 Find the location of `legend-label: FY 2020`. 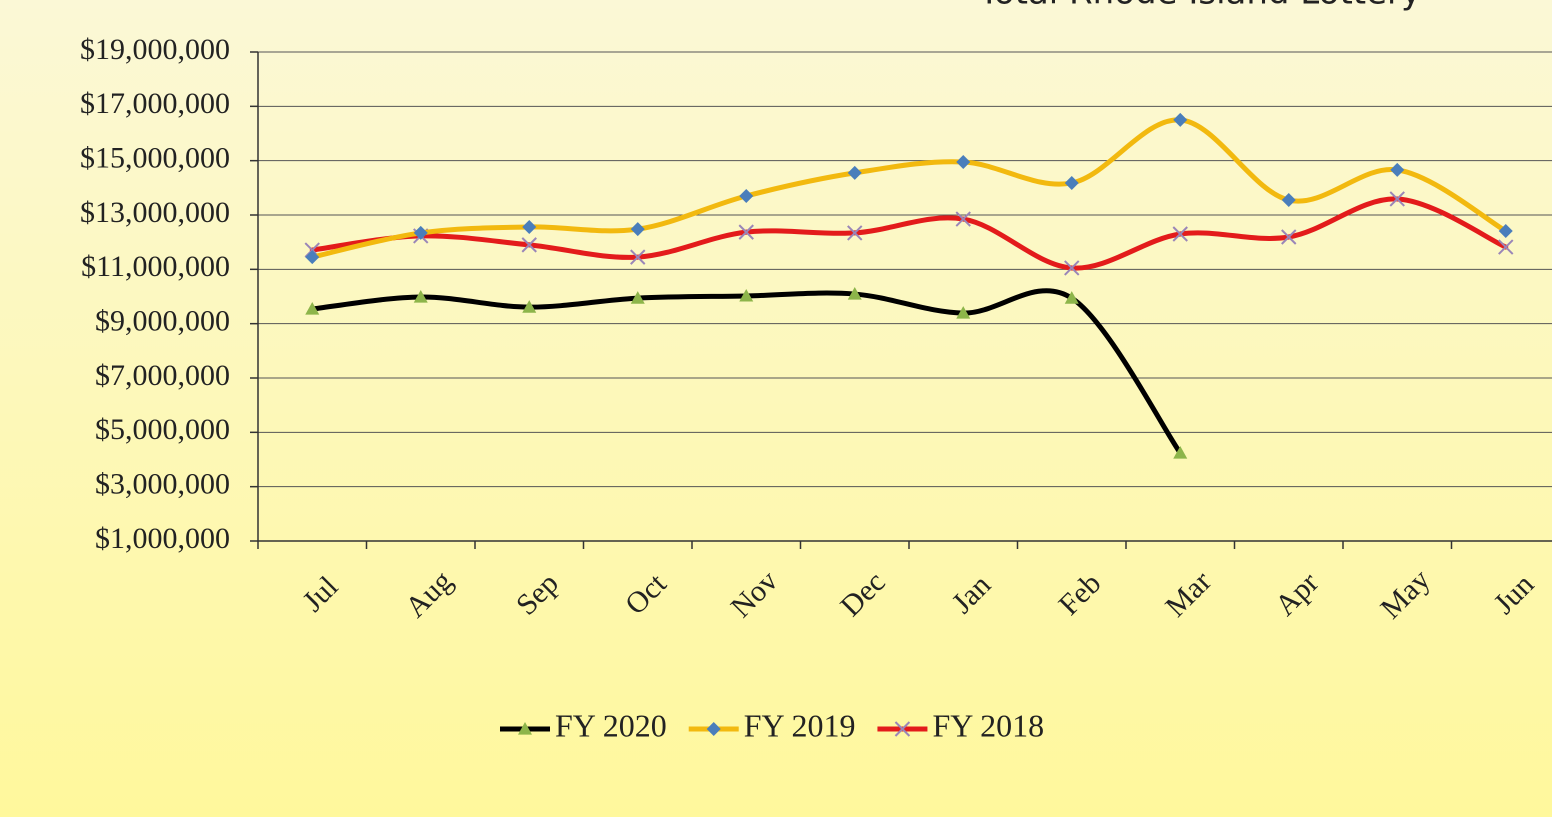

legend-label: FY 2020 is located at coordinates (611, 725).